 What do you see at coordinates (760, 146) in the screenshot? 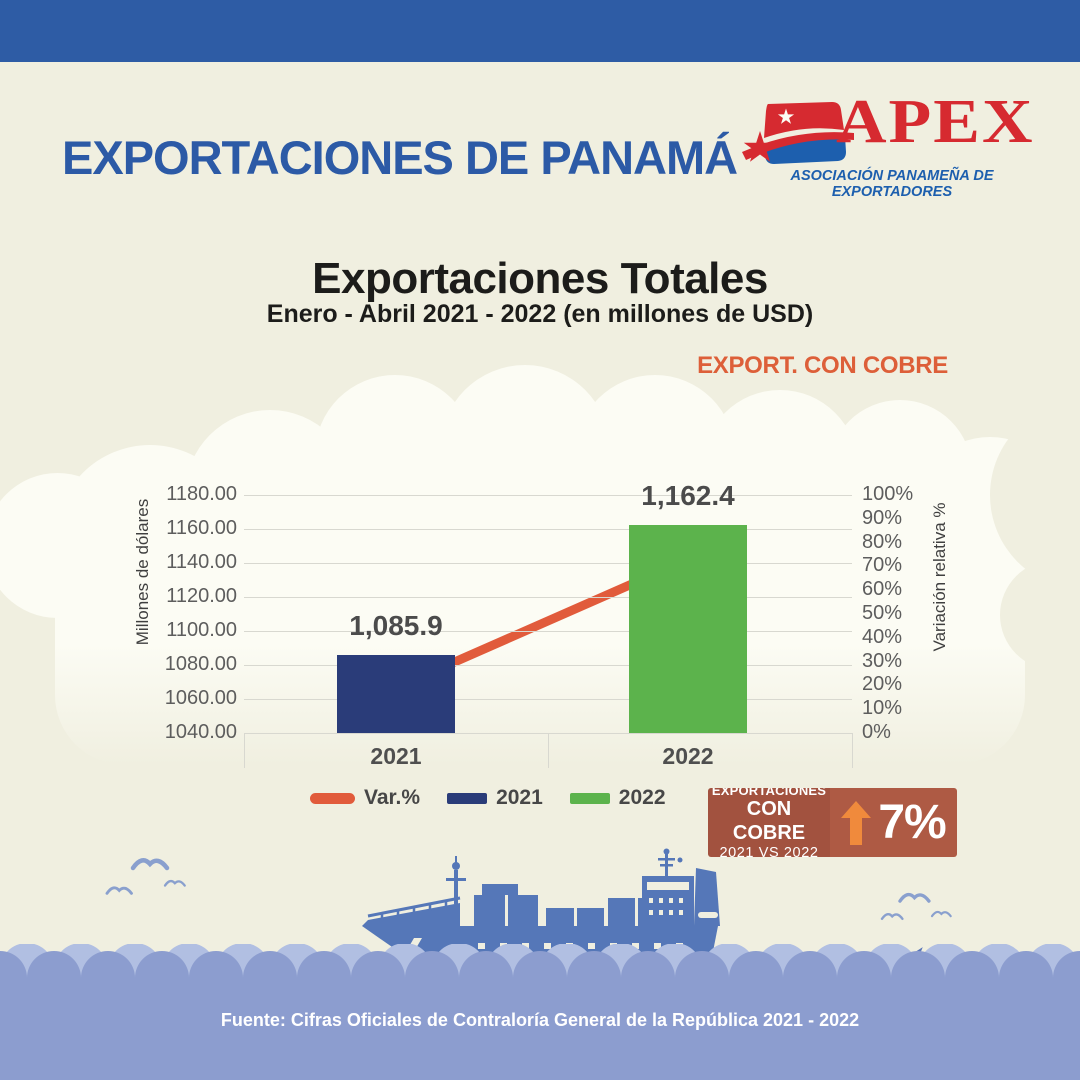
I see `flag-red-star-icon` at bounding box center [760, 146].